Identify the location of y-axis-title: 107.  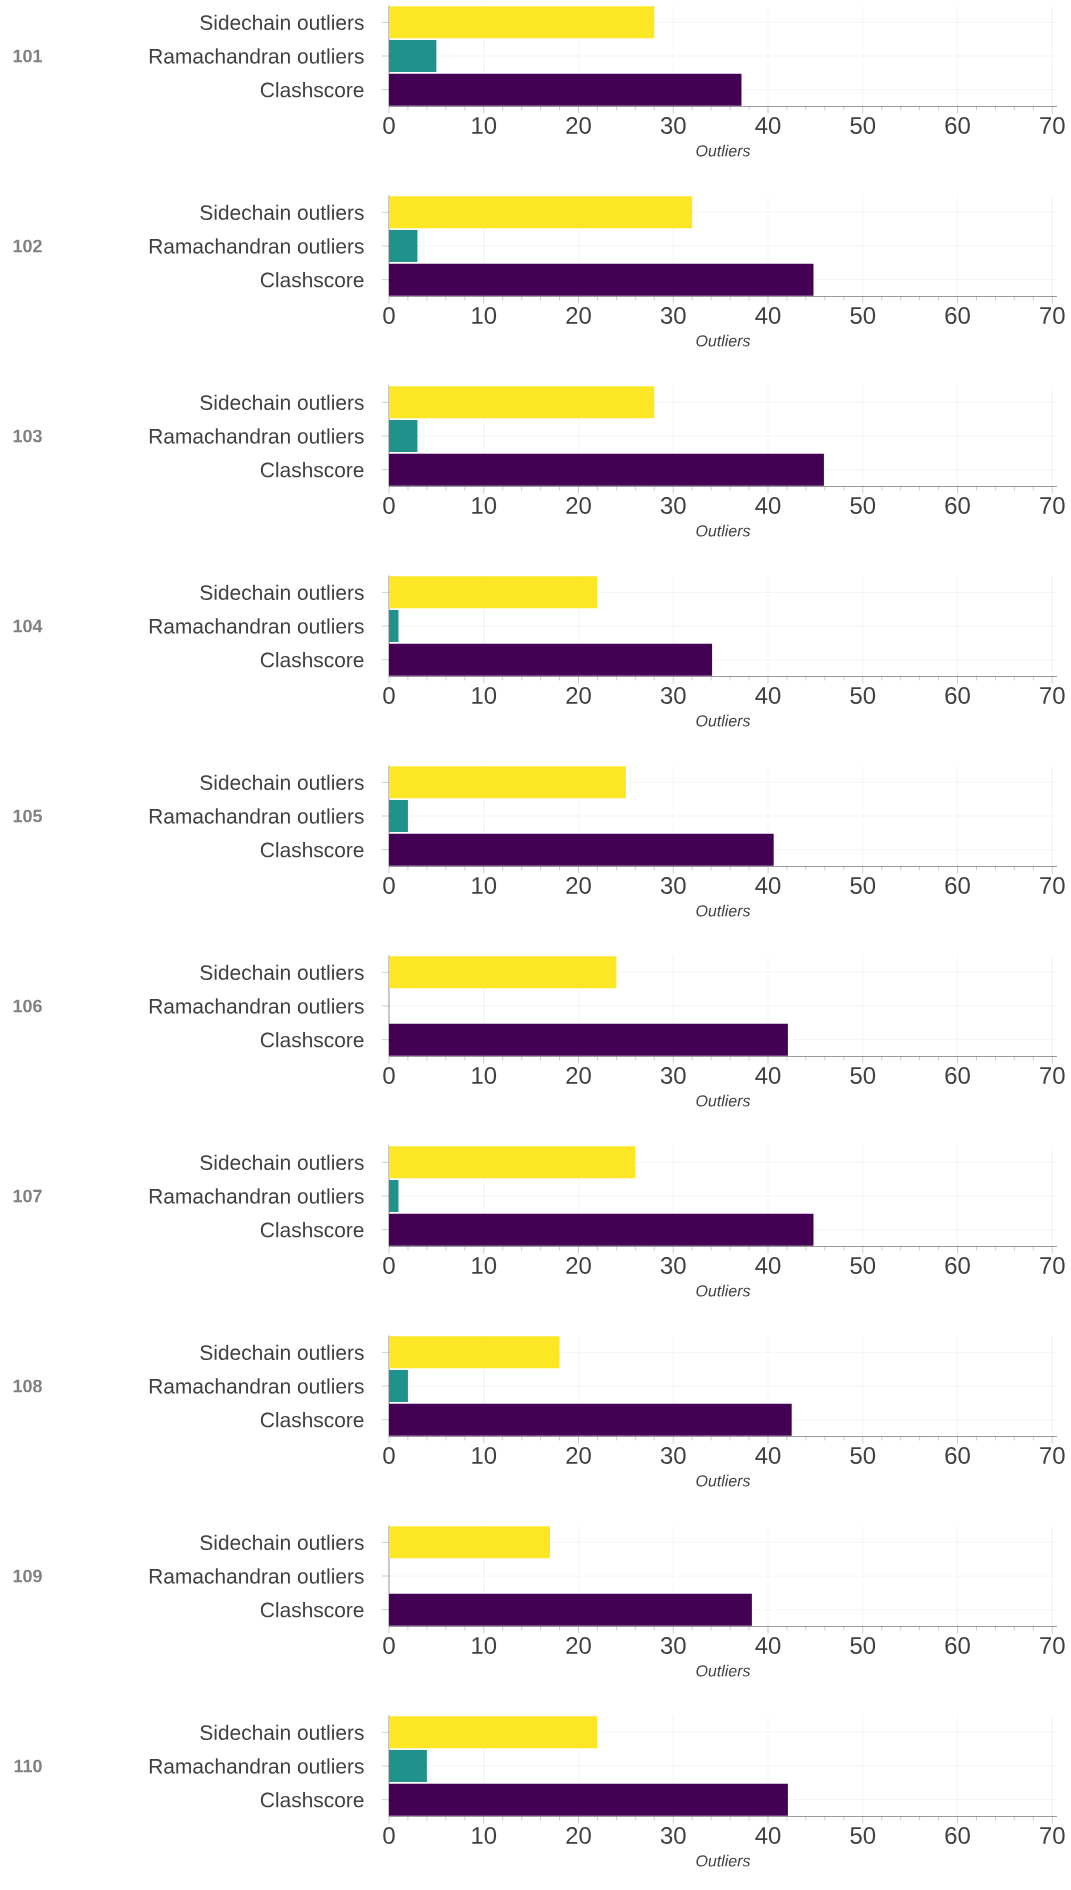
(27, 1196).